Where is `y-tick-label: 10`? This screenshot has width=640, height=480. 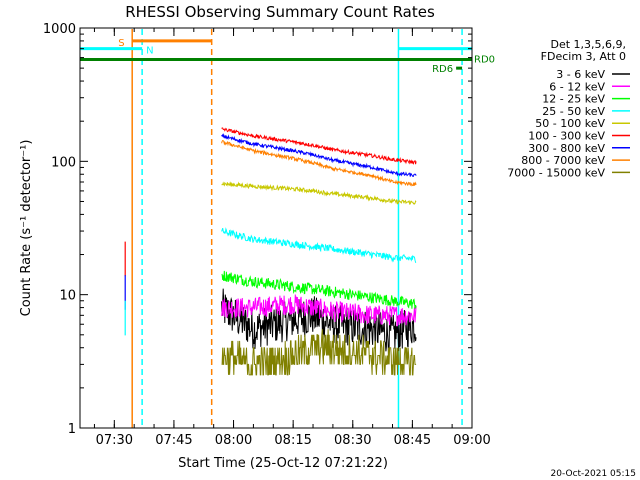 y-tick-label: 10 is located at coordinates (67, 296).